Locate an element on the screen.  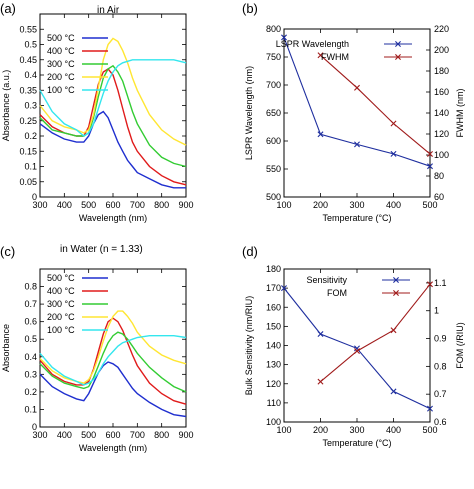
legend-label: FOM is located at coordinates (337, 293).